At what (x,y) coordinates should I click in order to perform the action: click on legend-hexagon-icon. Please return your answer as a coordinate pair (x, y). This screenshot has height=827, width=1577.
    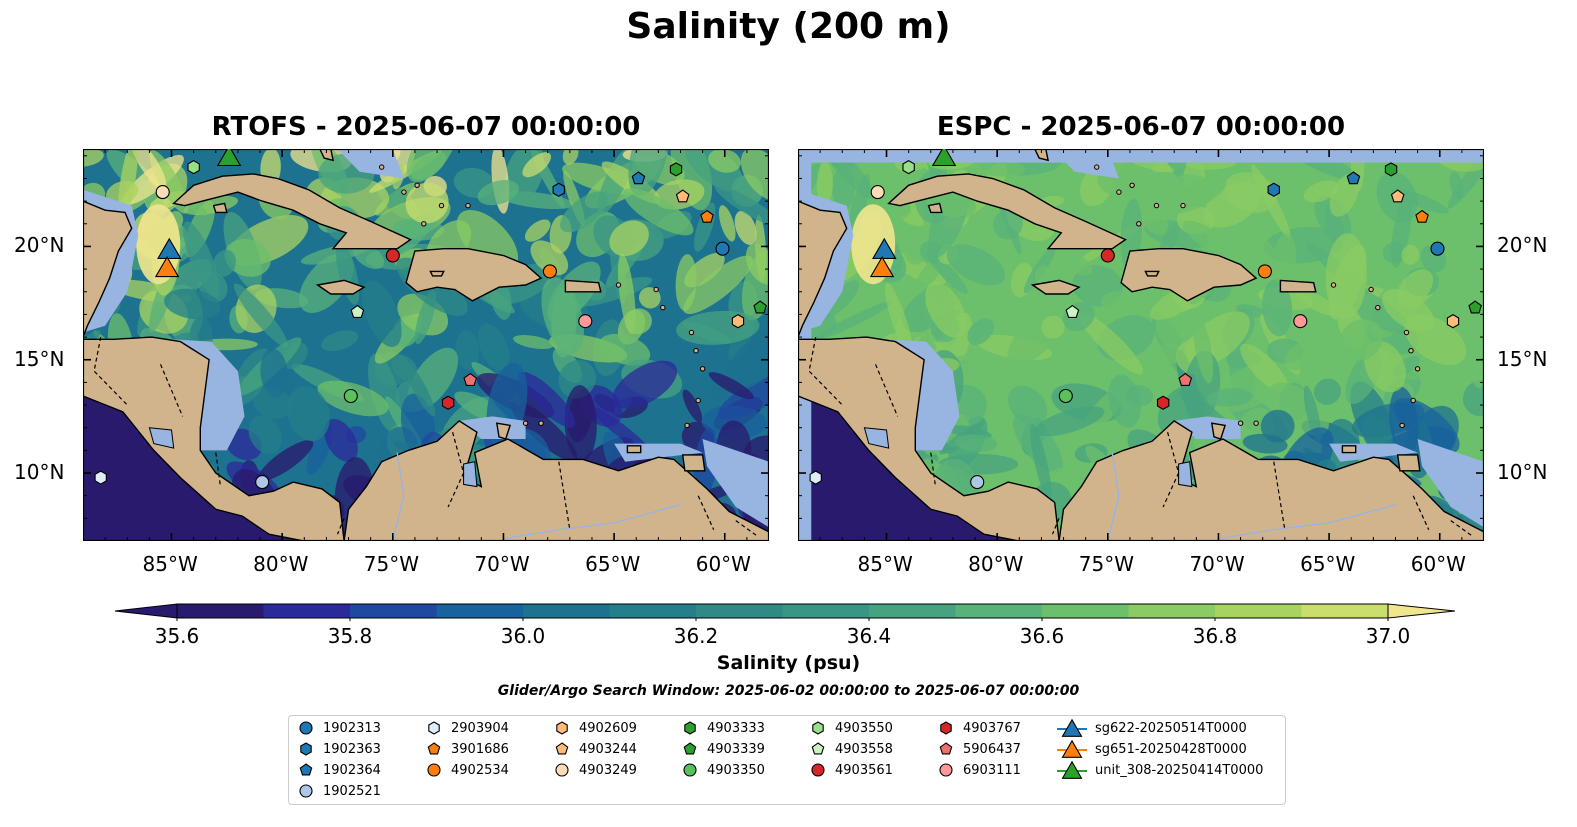
    Looking at the image, I should click on (434, 728).